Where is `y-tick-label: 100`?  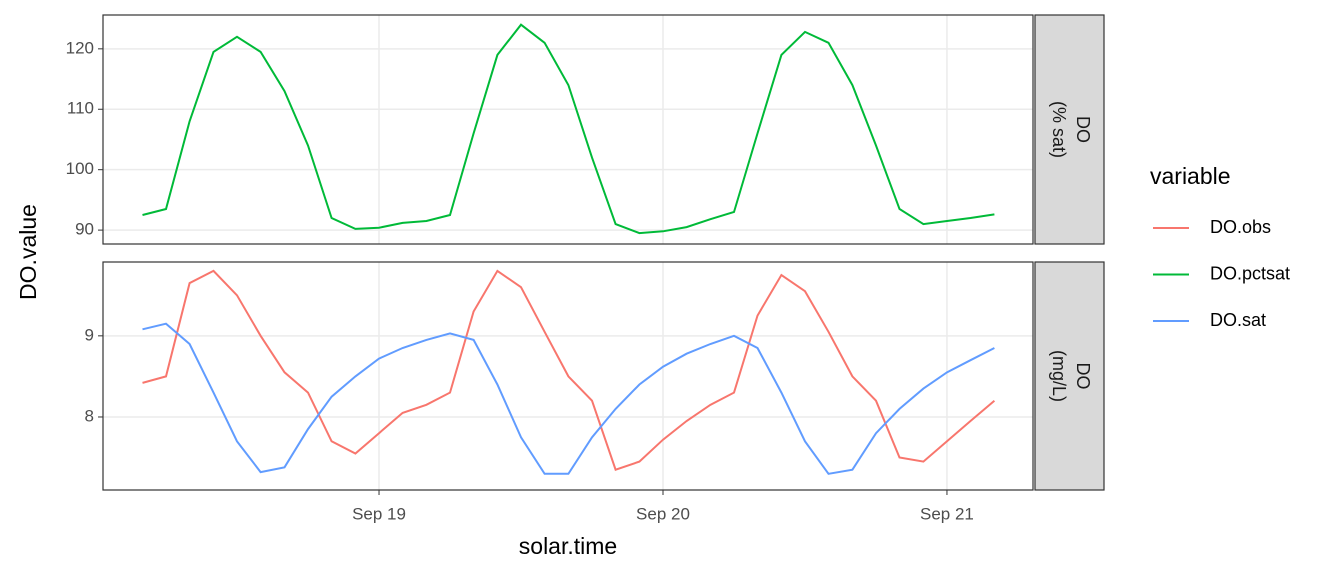
y-tick-label: 100 is located at coordinates (80, 168).